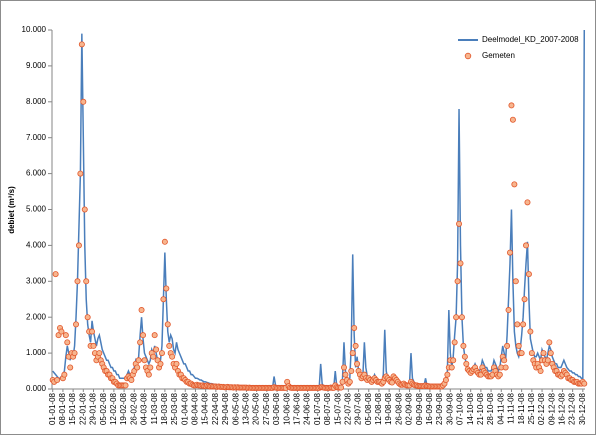 The image size is (596, 435). Describe the element at coordinates (154, 408) in the screenshot. I see `x-tick-label: 11-03-08` at that location.